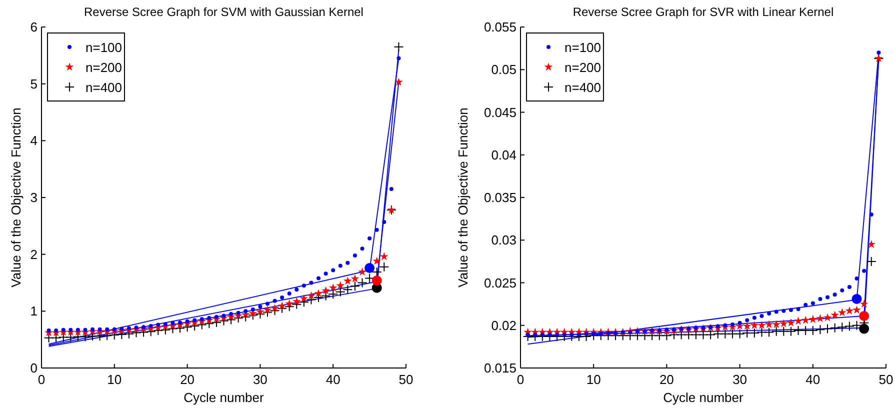 The image size is (895, 414). What do you see at coordinates (34, 27) in the screenshot?
I see `y-tick-label: 6` at bounding box center [34, 27].